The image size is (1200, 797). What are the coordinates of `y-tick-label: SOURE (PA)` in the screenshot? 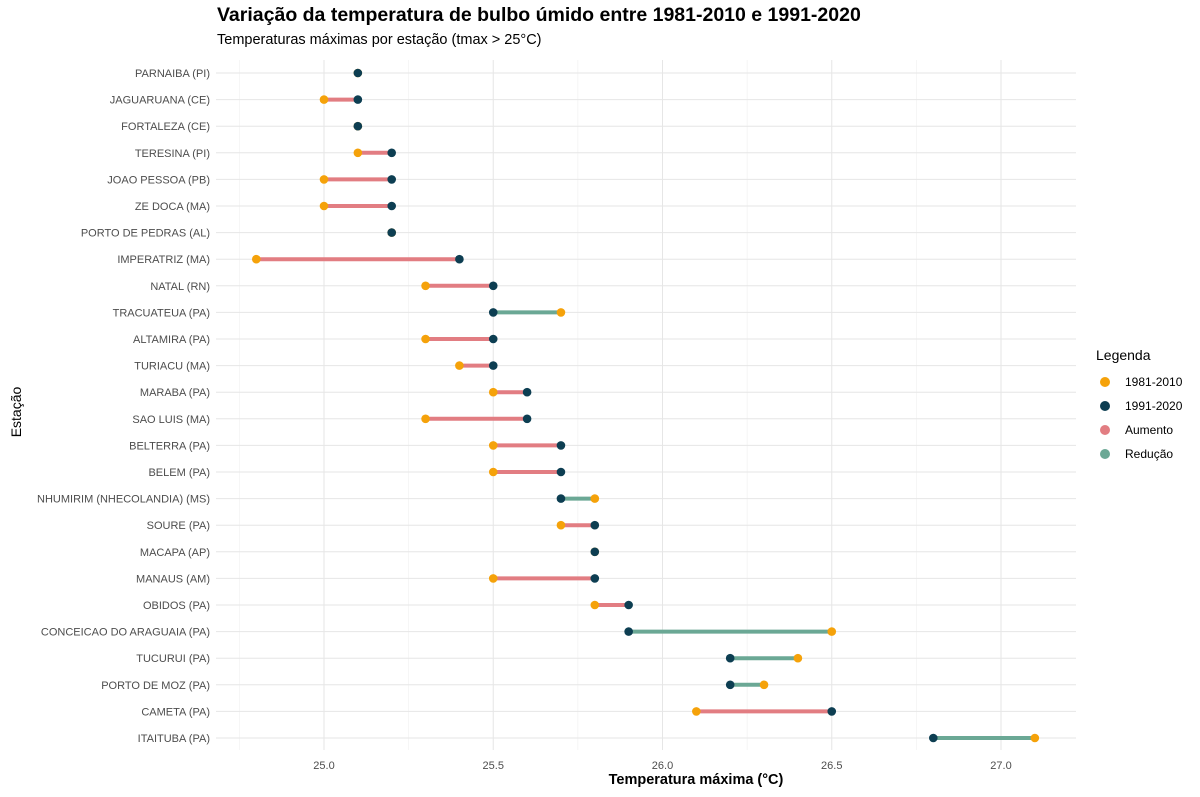 It's located at (178, 526).